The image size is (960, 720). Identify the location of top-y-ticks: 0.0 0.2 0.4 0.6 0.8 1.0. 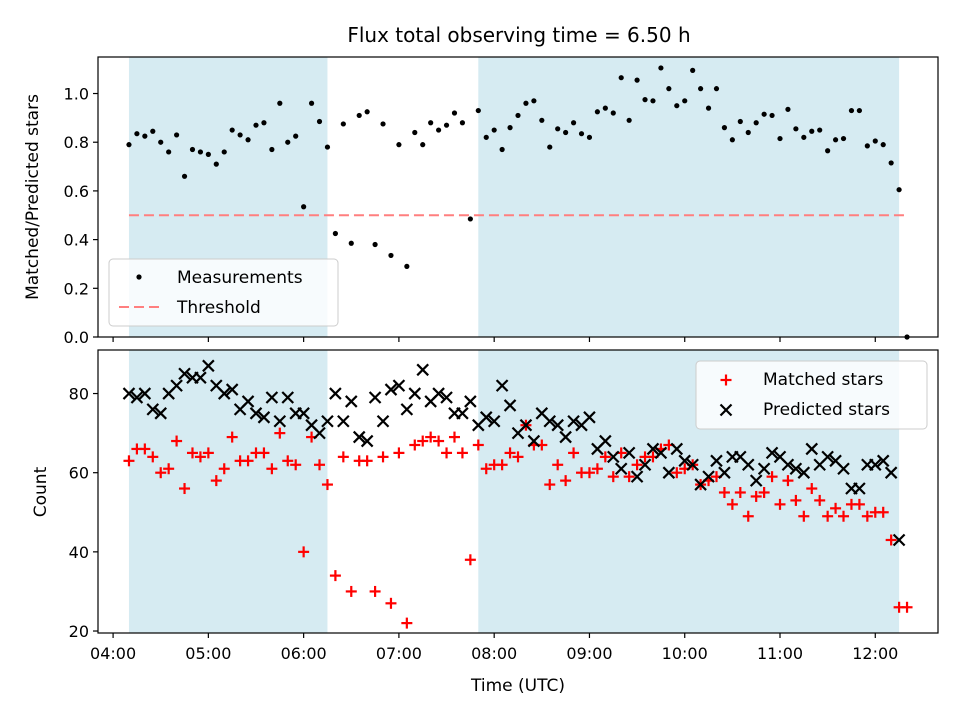
(81, 216).